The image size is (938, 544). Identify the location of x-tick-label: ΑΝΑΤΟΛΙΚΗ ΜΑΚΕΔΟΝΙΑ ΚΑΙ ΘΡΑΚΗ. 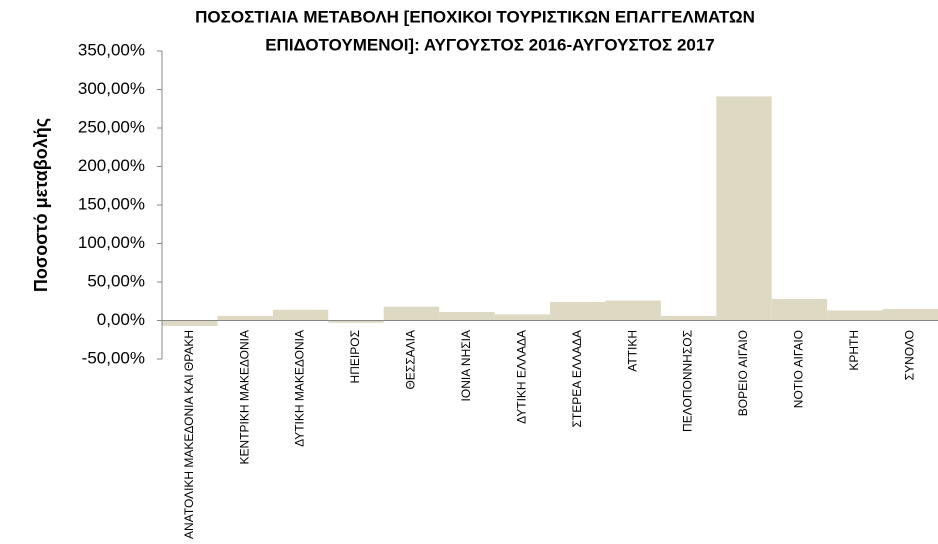
(189, 434).